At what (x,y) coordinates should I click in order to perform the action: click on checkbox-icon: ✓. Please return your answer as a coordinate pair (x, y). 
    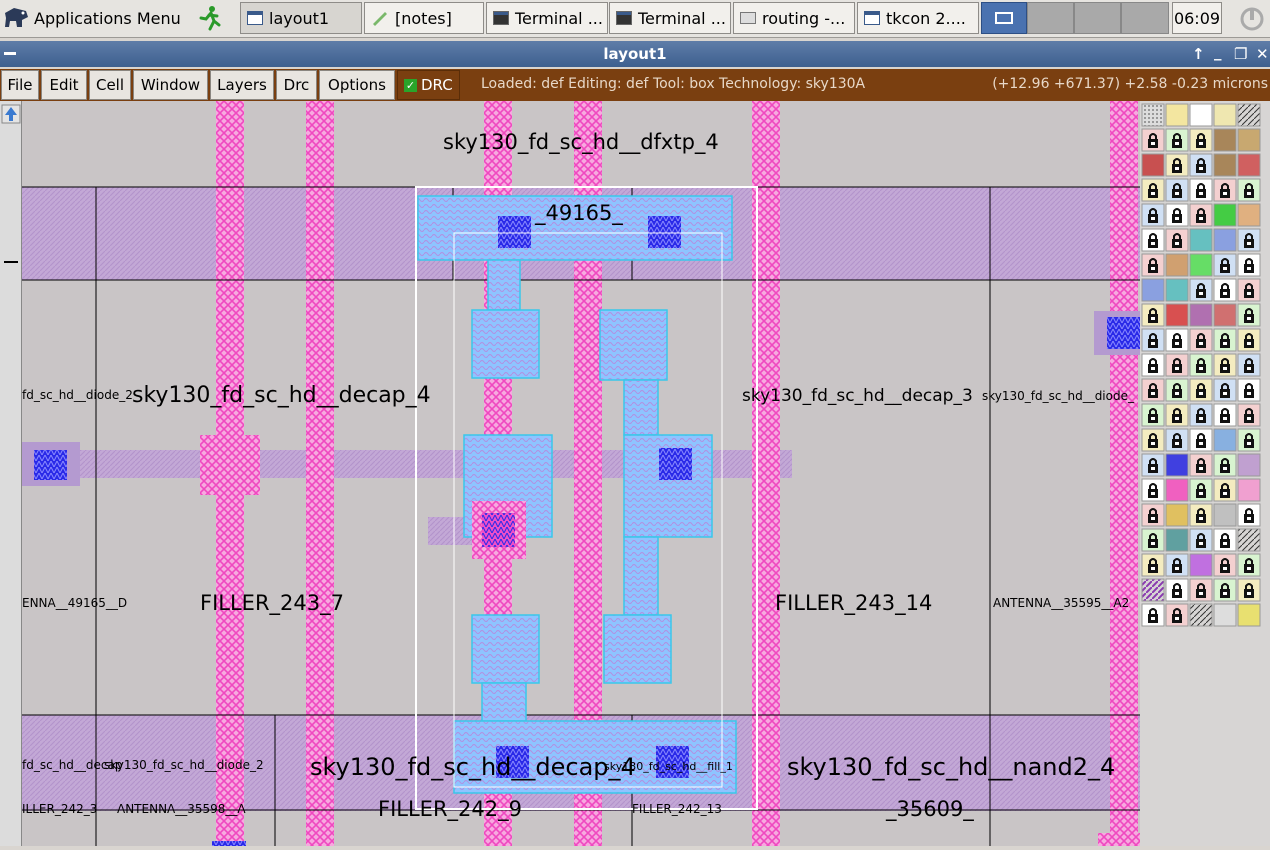
    Looking at the image, I should click on (410, 85).